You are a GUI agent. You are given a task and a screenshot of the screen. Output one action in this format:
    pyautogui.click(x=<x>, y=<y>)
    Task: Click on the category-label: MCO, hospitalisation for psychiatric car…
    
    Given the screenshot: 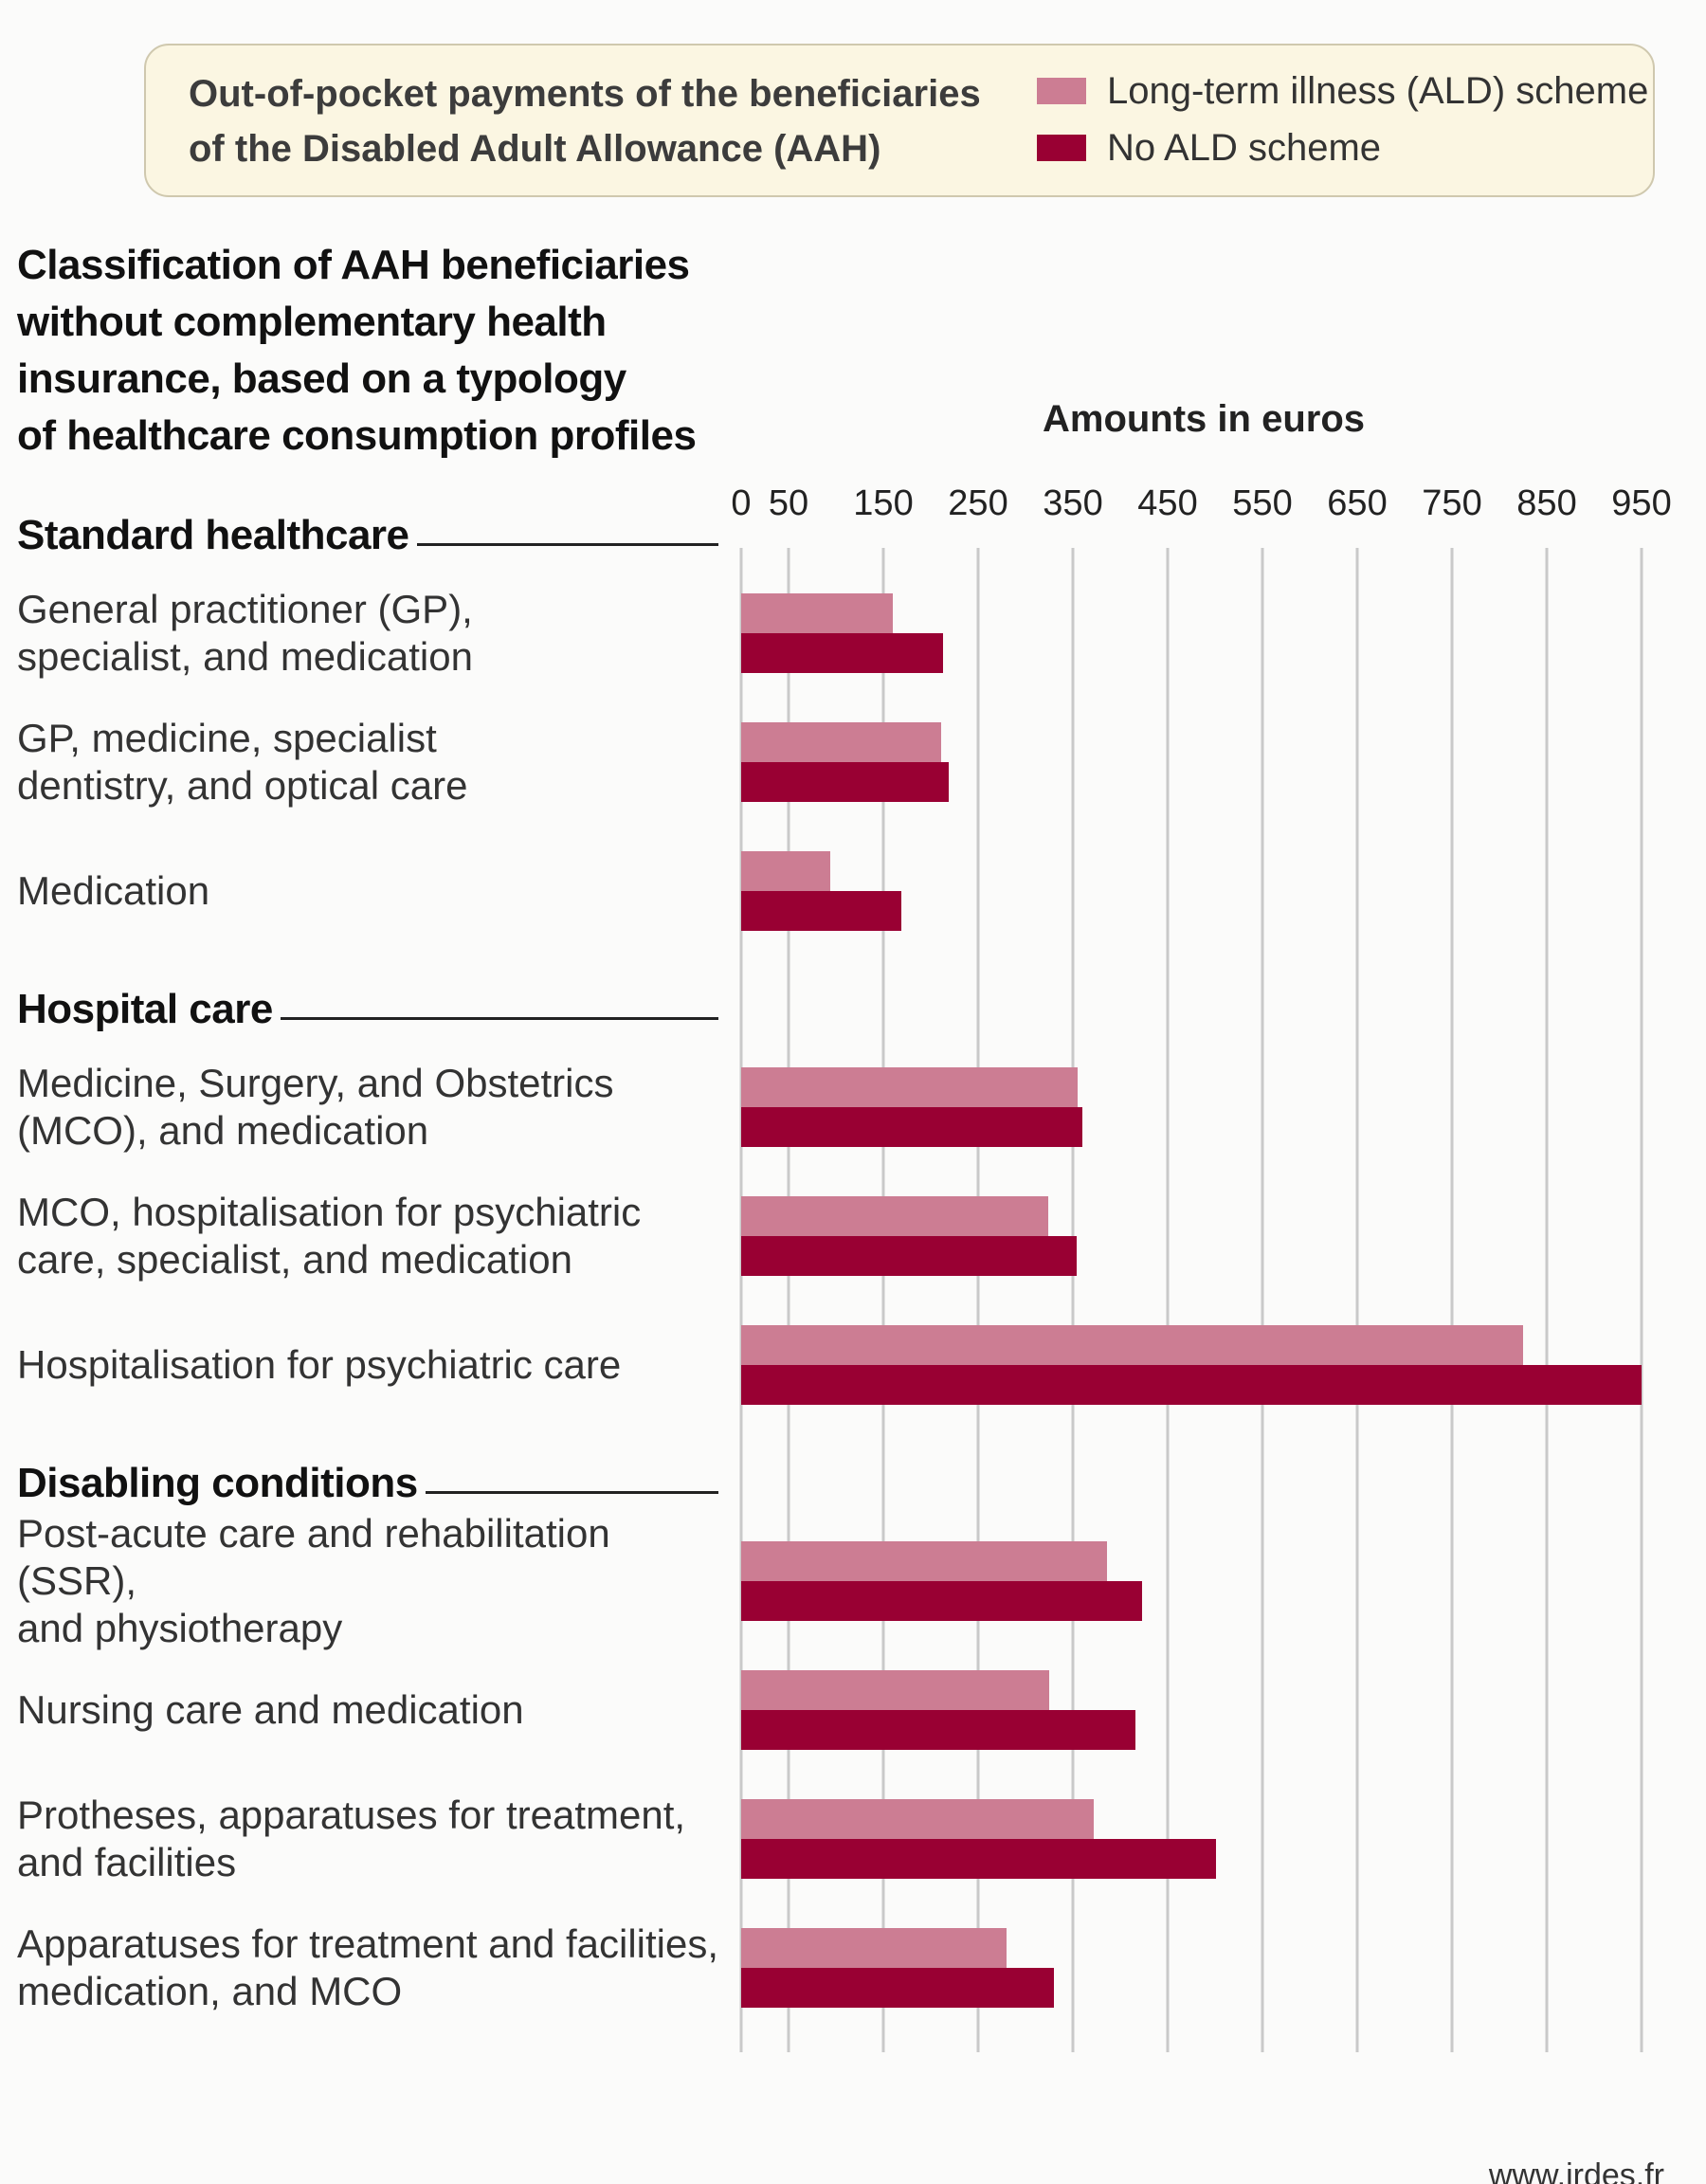 What is the action you would take?
    pyautogui.click(x=329, y=1236)
    